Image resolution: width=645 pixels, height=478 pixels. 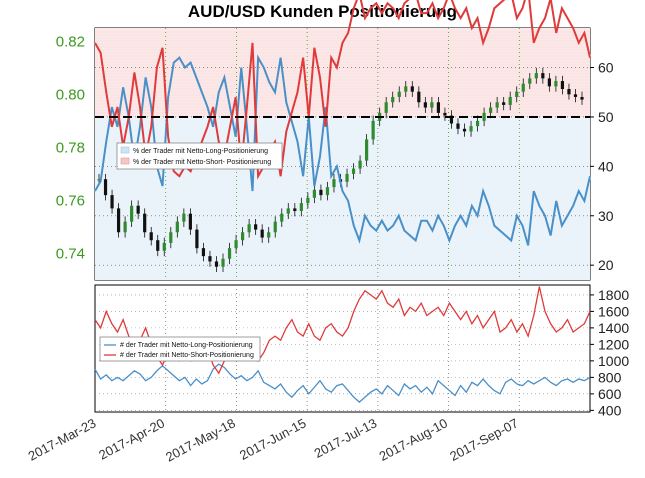 What do you see at coordinates (322, 11) in the screenshot?
I see `chart-title: AUD/USD Kunden Positionierung` at bounding box center [322, 11].